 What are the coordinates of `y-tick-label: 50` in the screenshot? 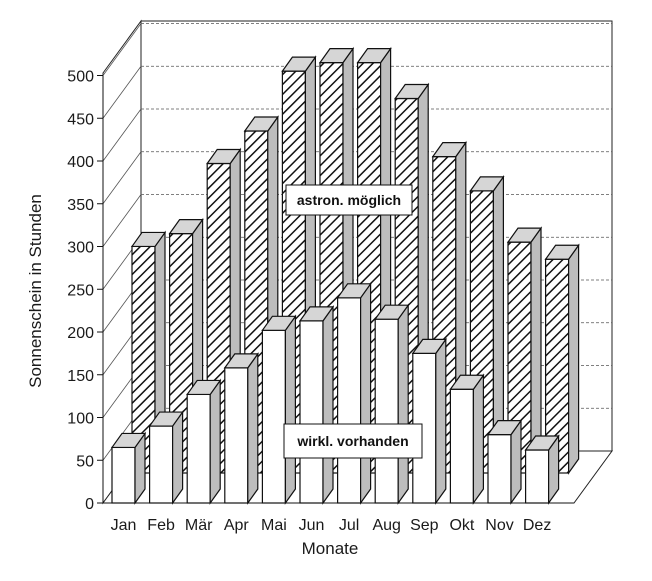 It's located at (85, 461).